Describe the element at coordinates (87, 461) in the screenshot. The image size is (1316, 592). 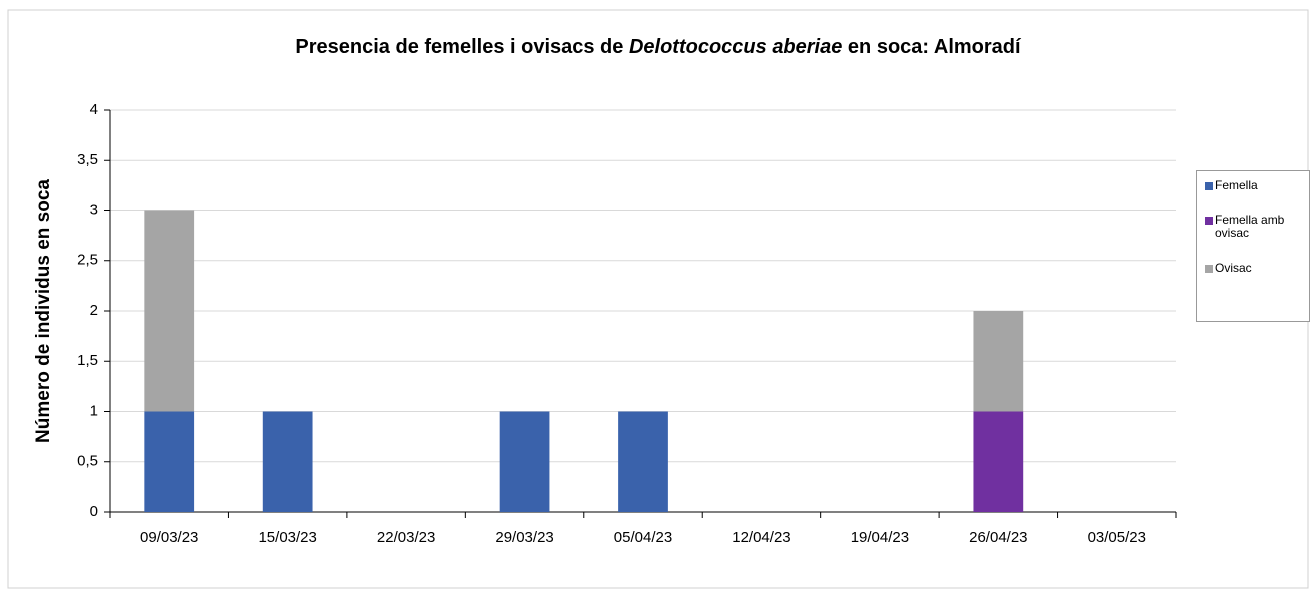
I see `y-tick-label: 0,5` at that location.